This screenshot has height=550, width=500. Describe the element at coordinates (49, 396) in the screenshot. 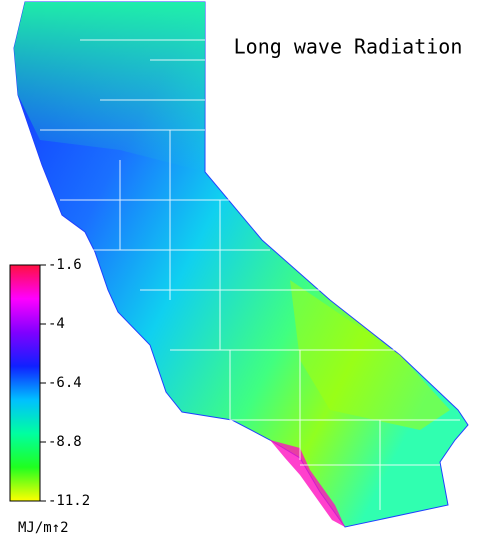

I see `colorbar: MJ/m↑2 -1.6 -4 -6.4 -8.8 -11.2` at that location.